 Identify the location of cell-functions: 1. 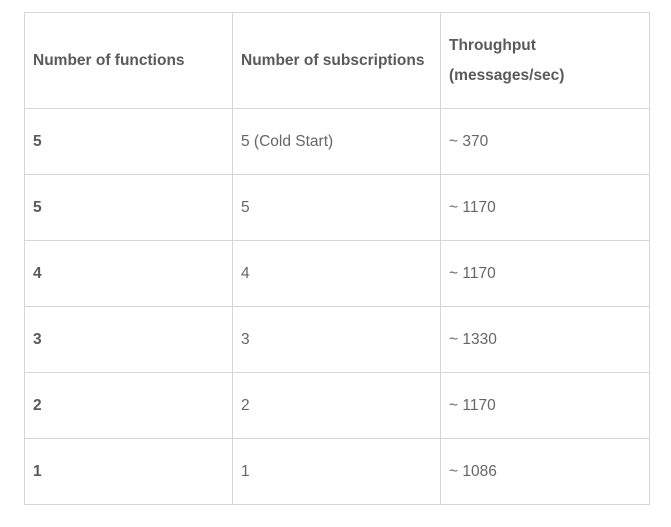
(128, 471).